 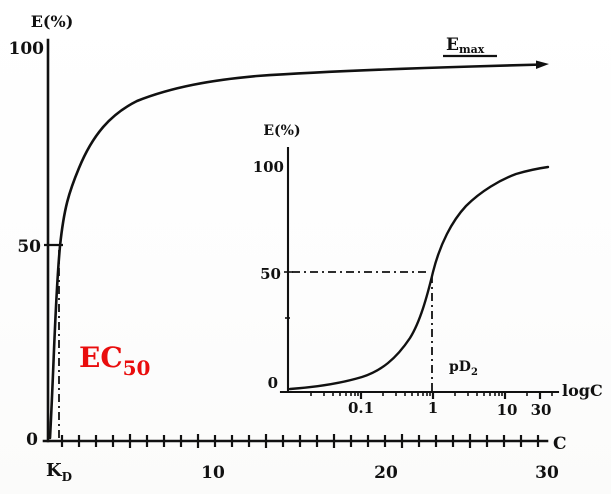 I want to click on emax-label: Emax, so click(x=465, y=45).